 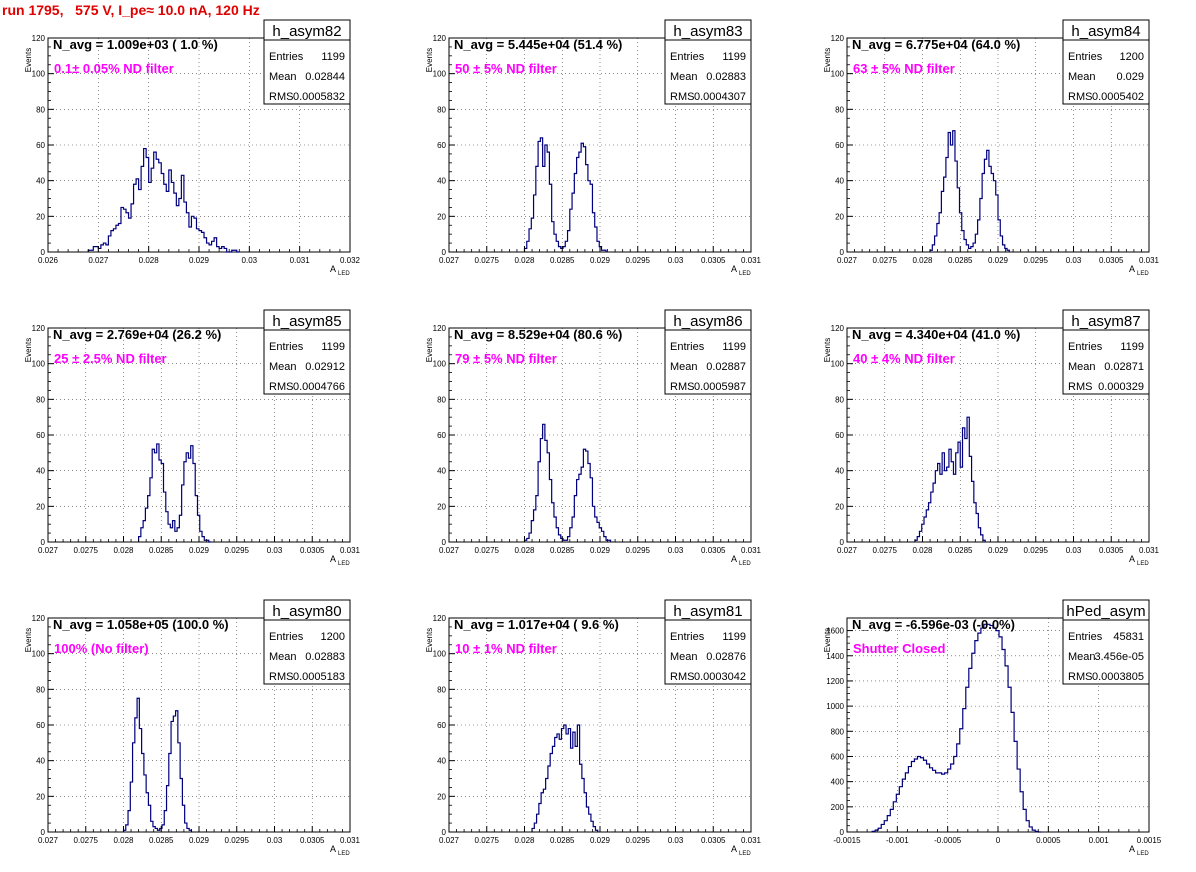 I want to click on x-tick-label: 0.031, so click(x=751, y=840).